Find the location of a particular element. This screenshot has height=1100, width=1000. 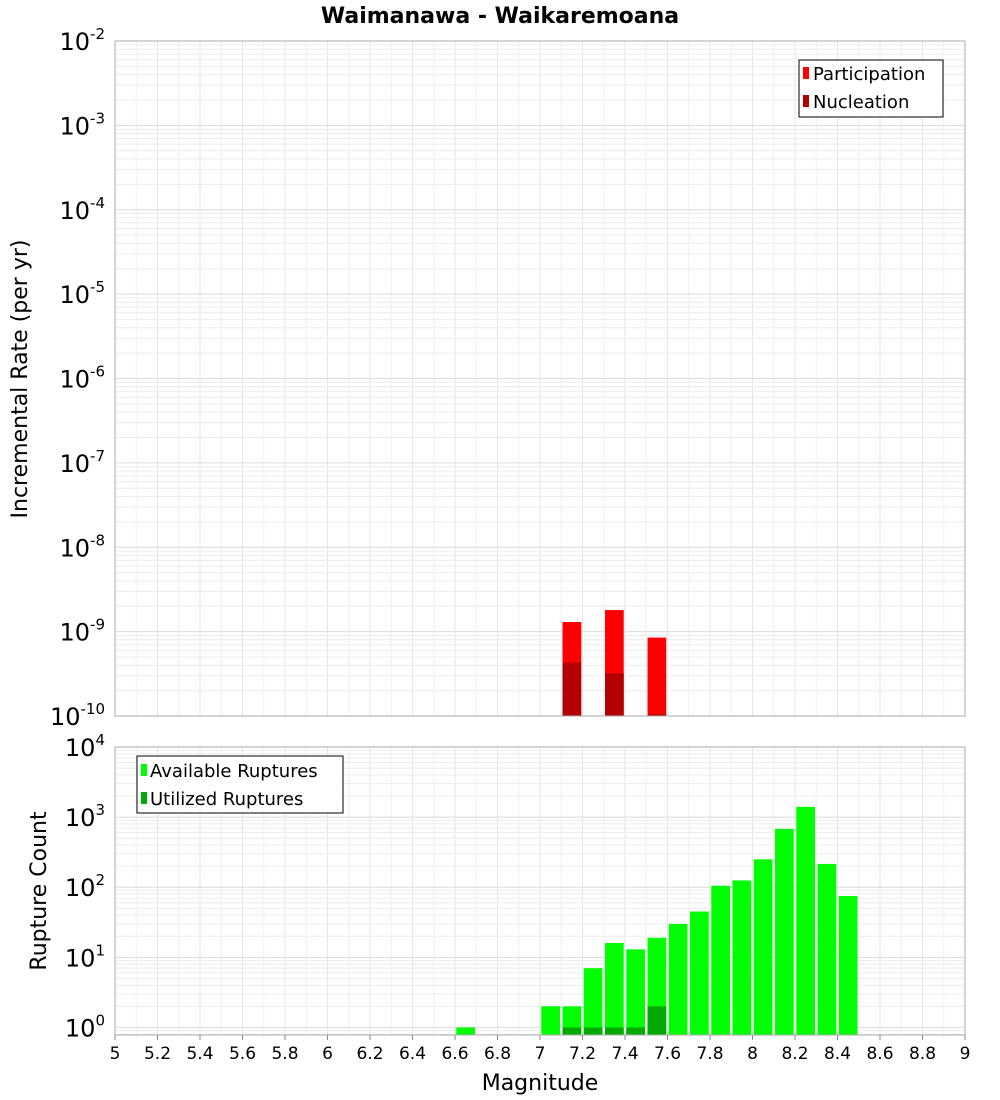

top-y-tick-label: 10⁻⁴ is located at coordinates (82, 209).